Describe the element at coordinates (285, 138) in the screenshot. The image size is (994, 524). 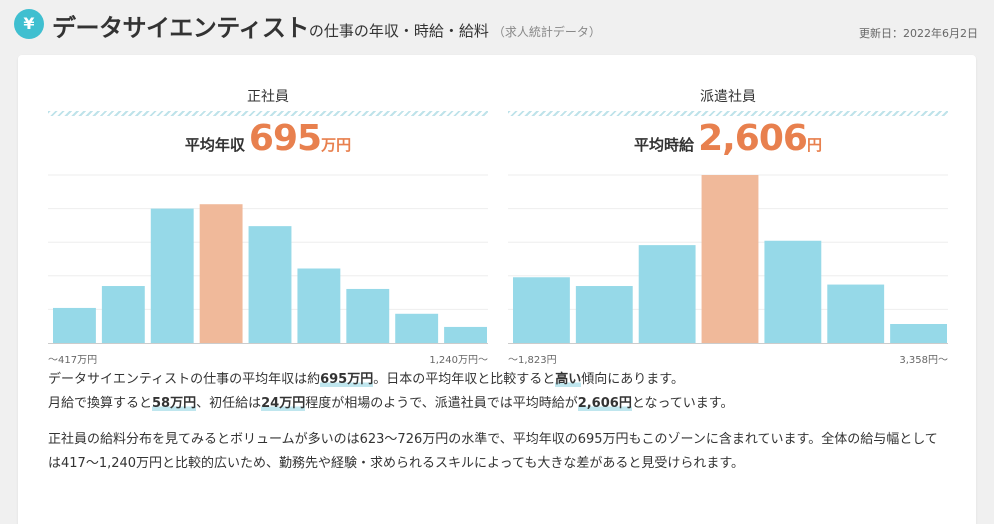
I see `average-value: 695` at that location.